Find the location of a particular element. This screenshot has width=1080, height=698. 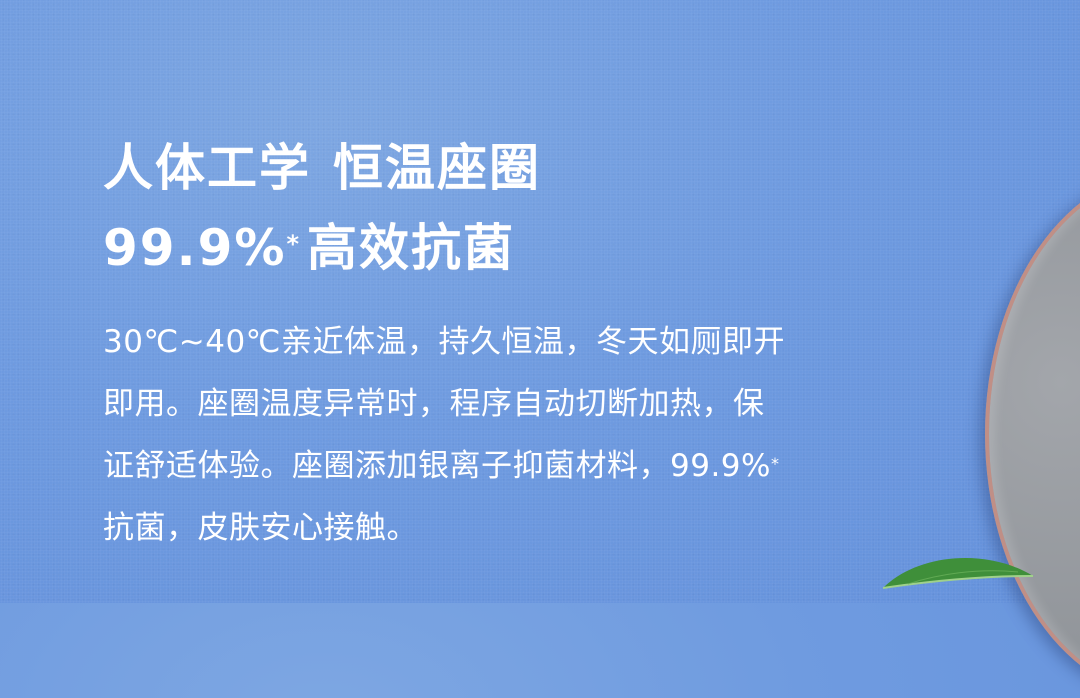

toilet-seat-image is located at coordinates (1032, 434).